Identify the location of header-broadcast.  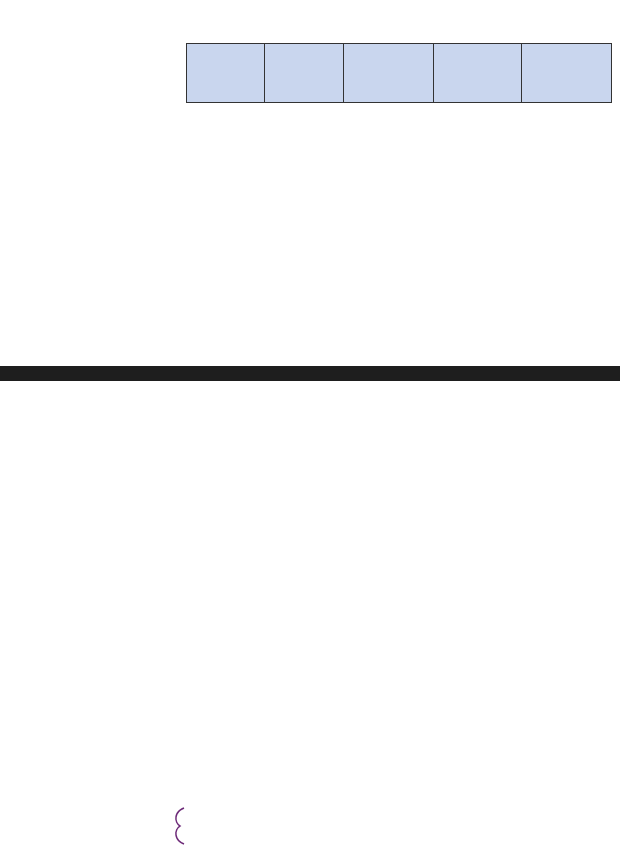
(566, 73).